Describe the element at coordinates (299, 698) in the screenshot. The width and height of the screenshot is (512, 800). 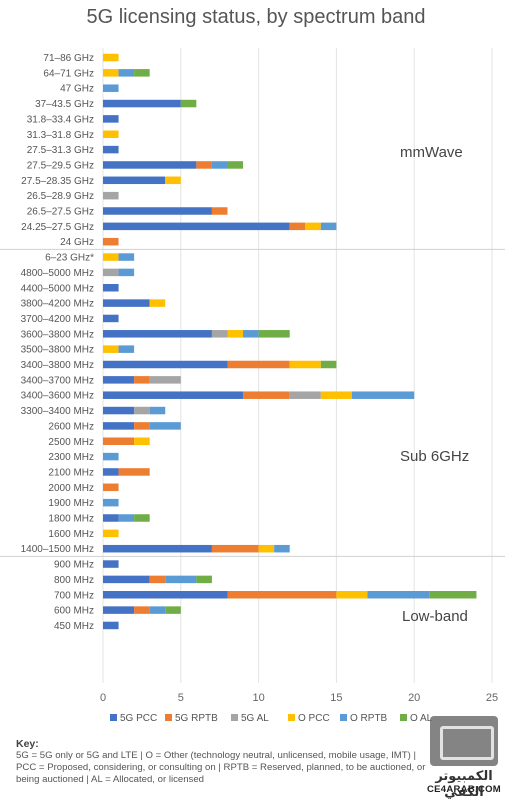
I see `x-tick-labels: 0 5 10 15 20 25` at that location.